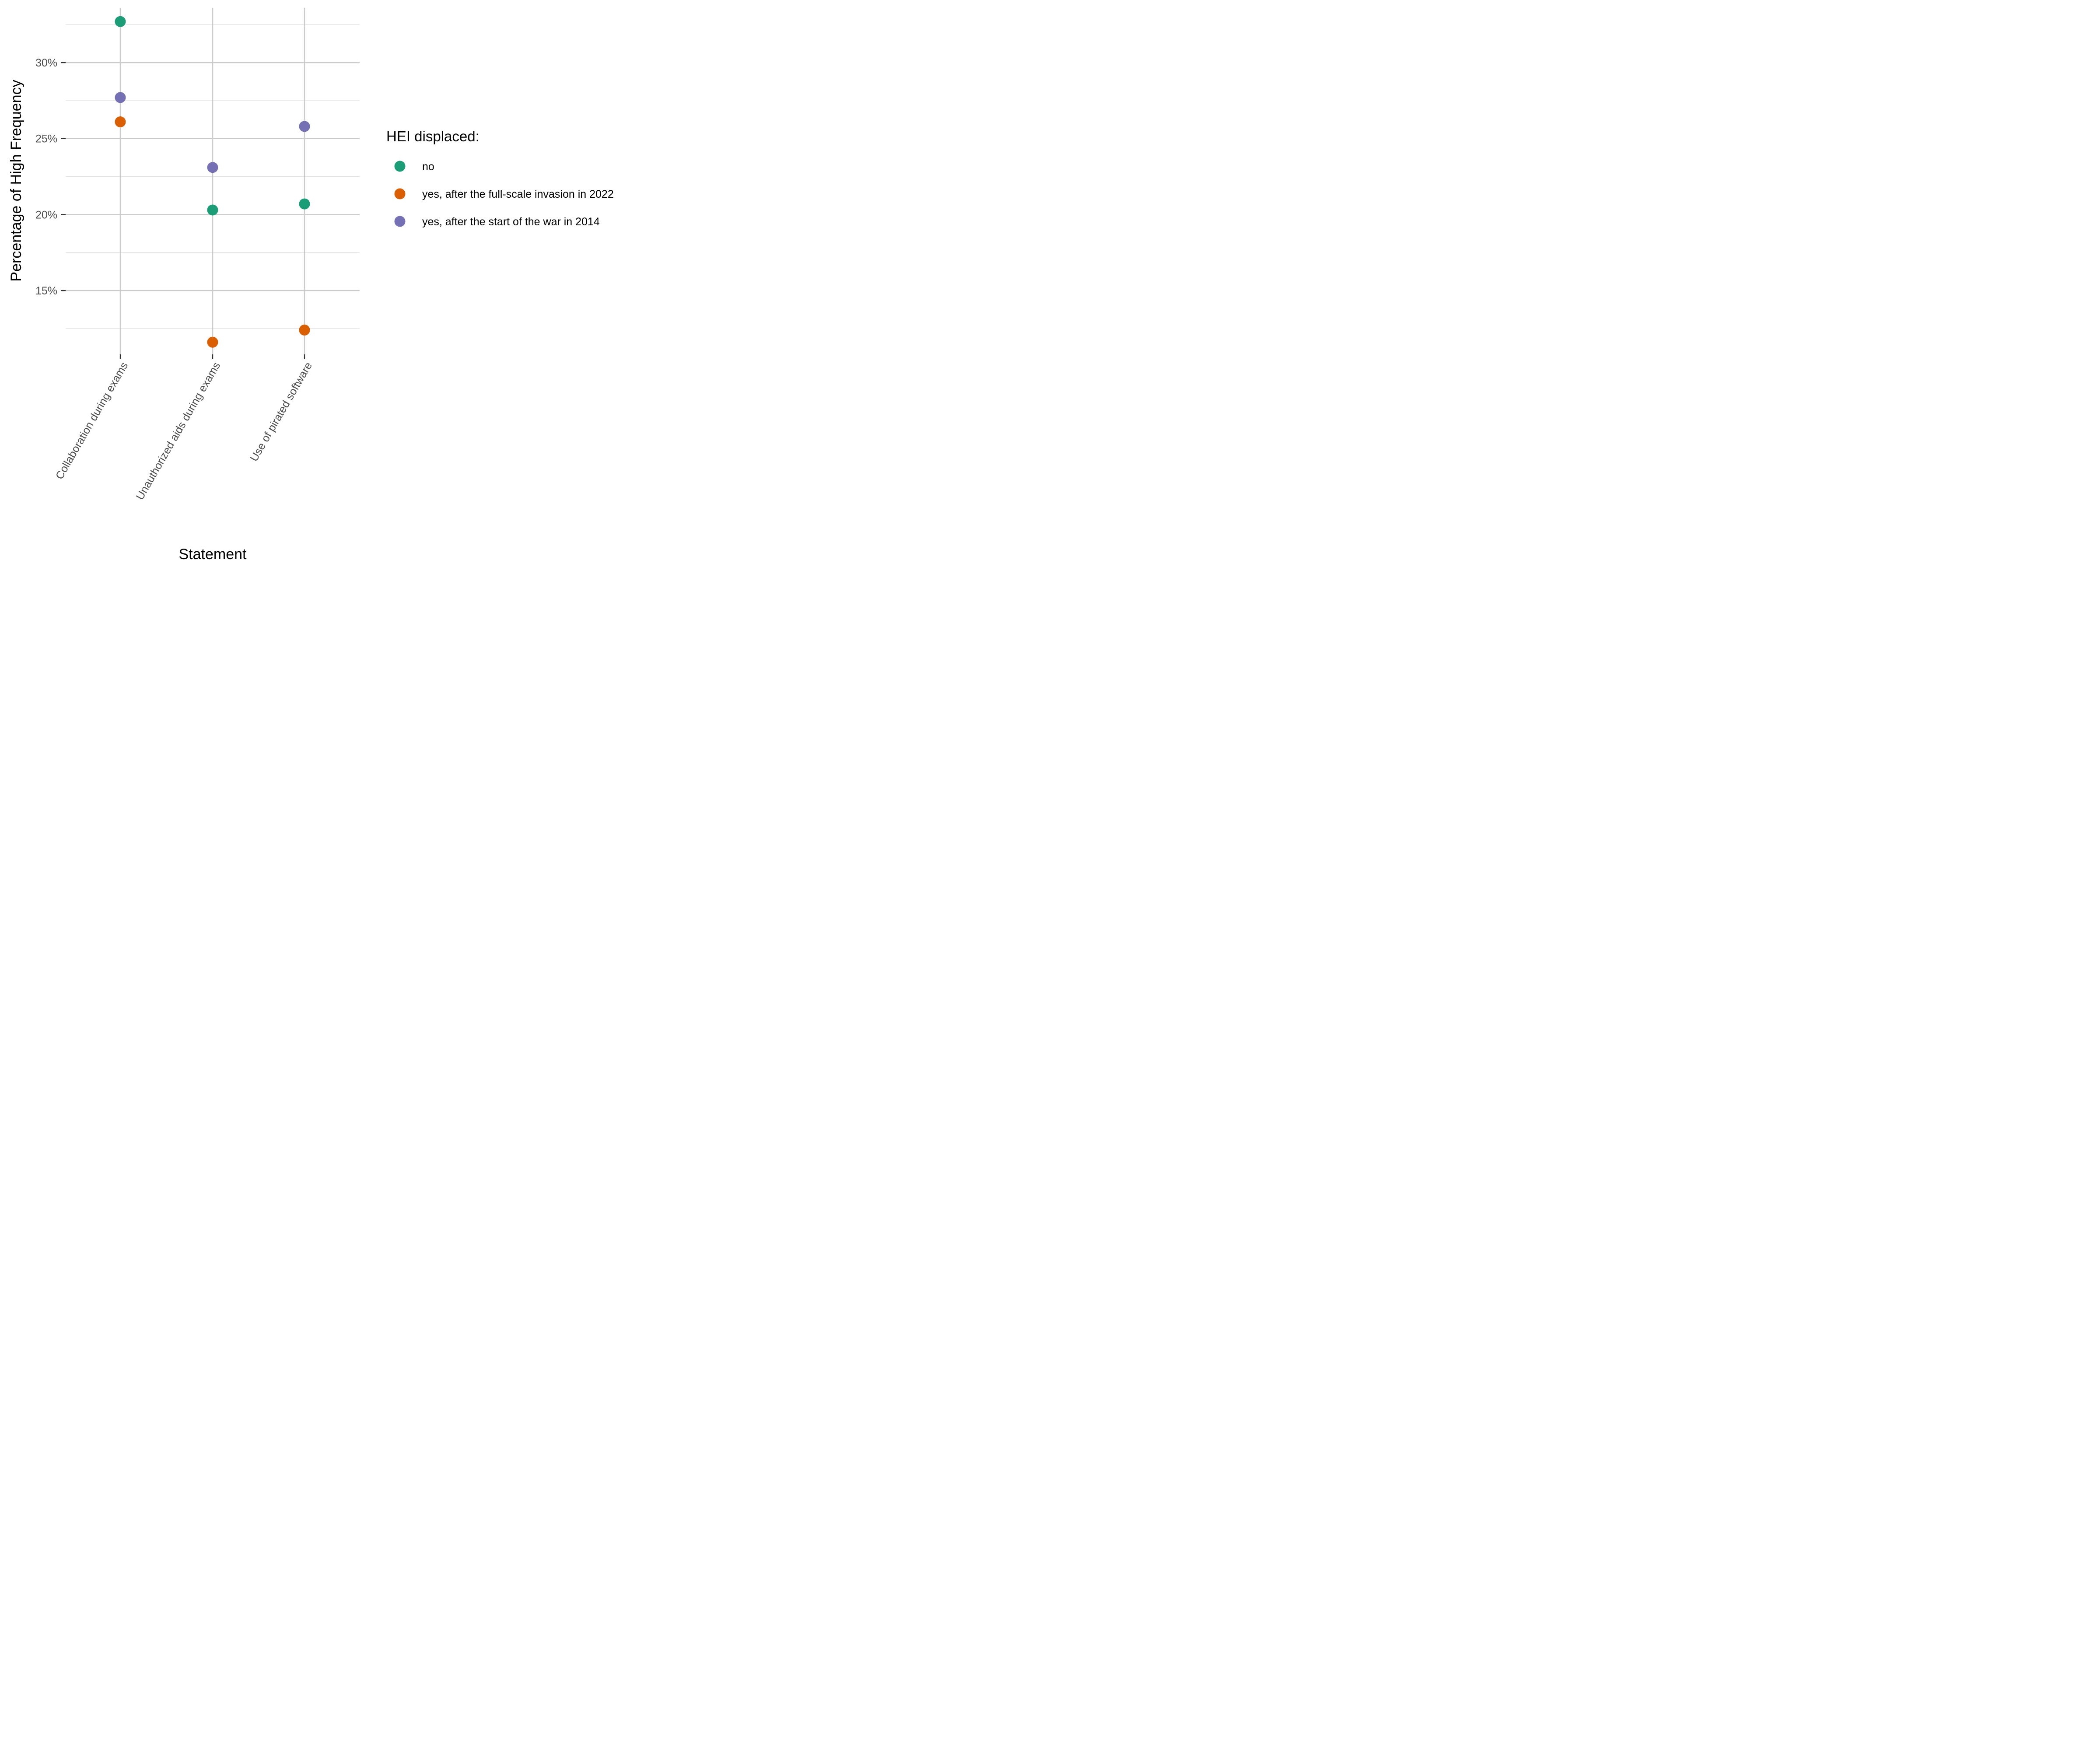 The height and width of the screenshot is (1750, 2100). I want to click on legend-label: no, so click(428, 167).